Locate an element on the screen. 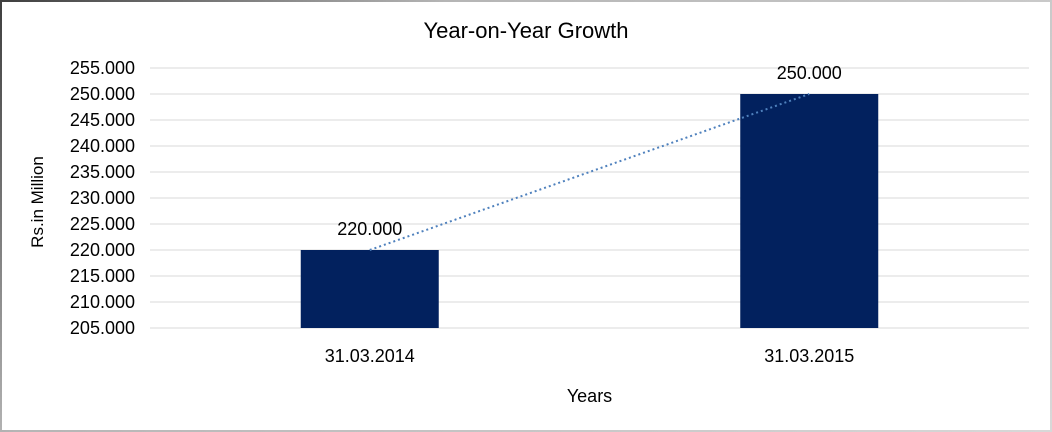  y-tick-label: 245.000 is located at coordinates (102, 120).